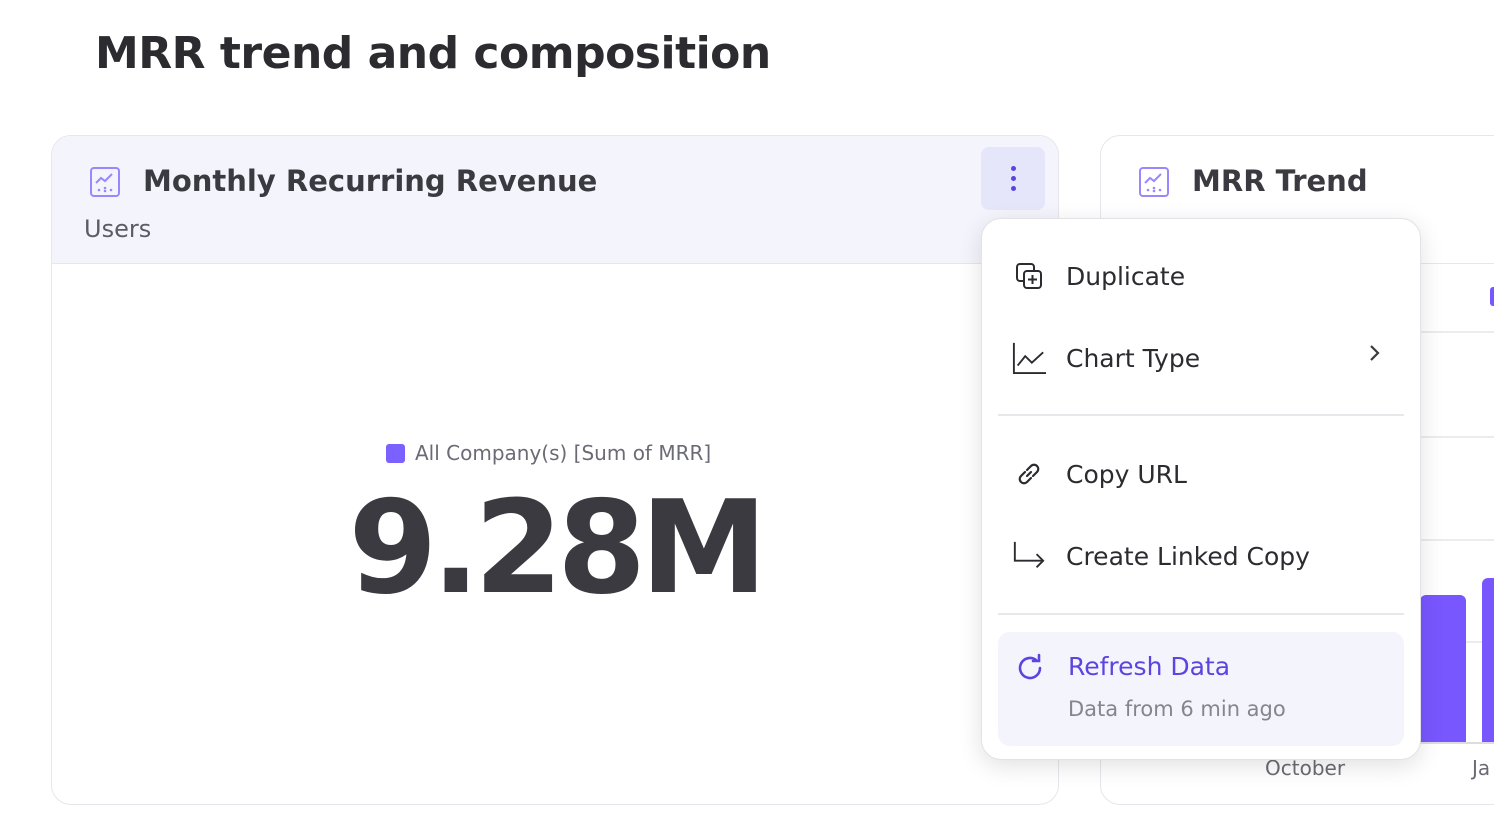 Image resolution: width=1494 pixels, height=816 pixels. I want to click on menu-item-chart-type: Chart Type, so click(1201, 358).